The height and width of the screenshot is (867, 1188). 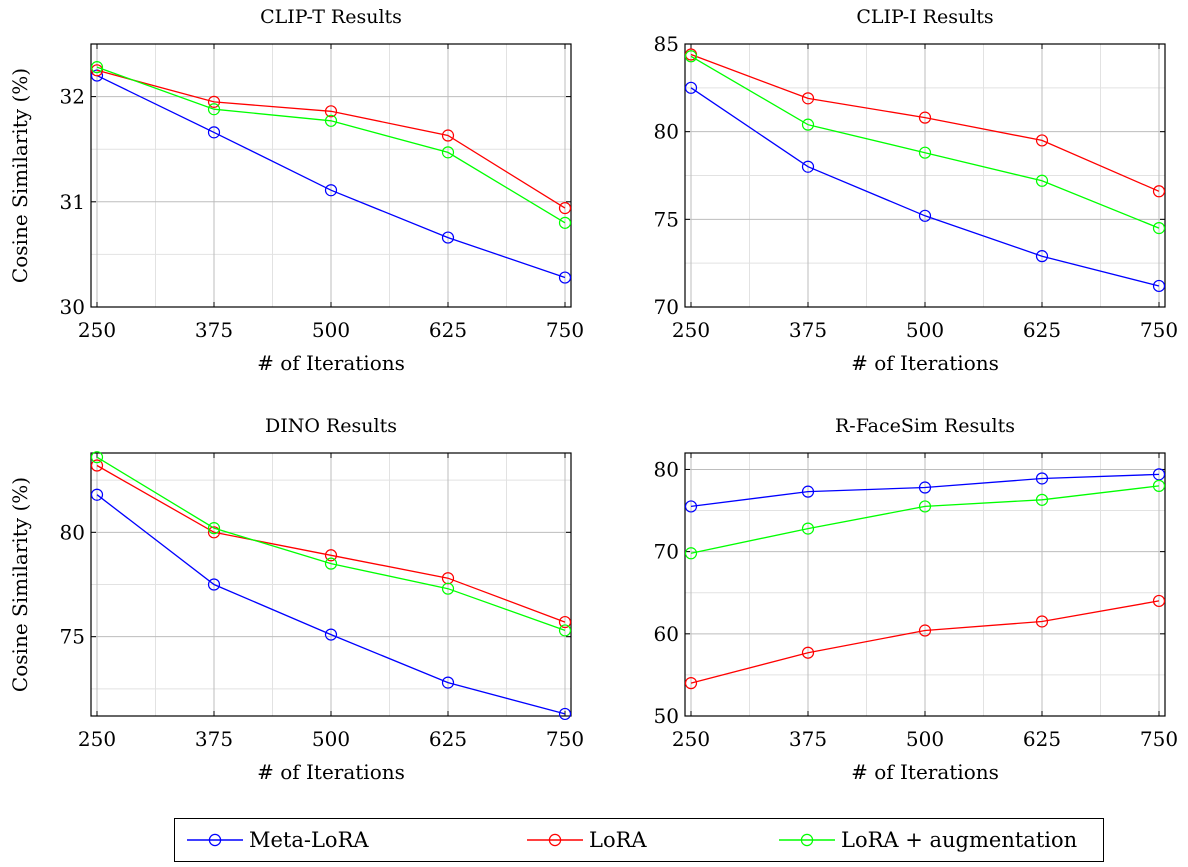 I want to click on legend-marker-lora, so click(x=555, y=840).